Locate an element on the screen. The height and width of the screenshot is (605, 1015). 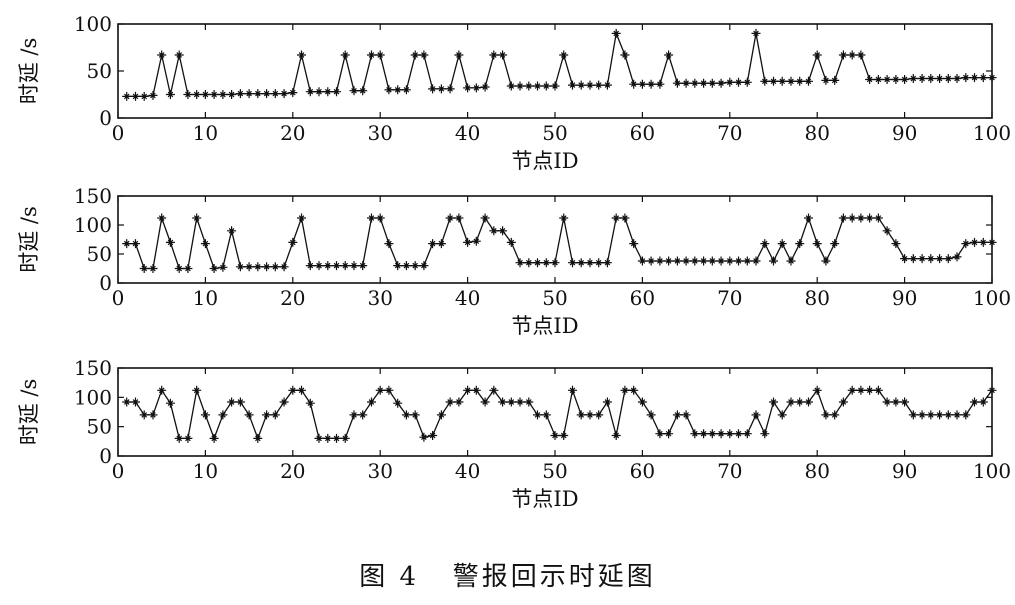
x-axis-label: 节点ID is located at coordinates (544, 161).